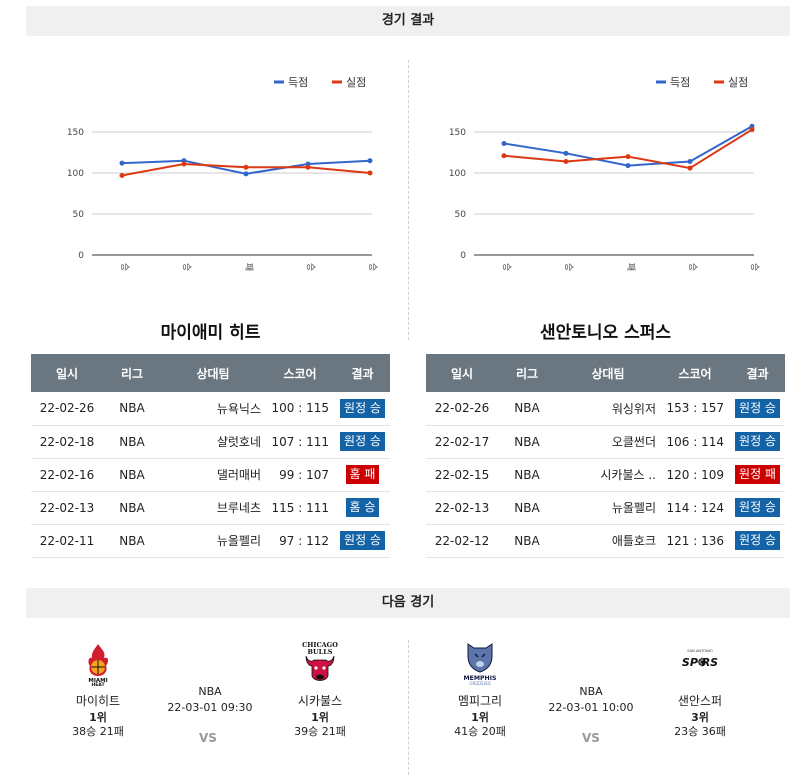 This screenshot has width=798, height=779. I want to click on next-game-1-away: CHICAGO BULLS 시카불스 1위 39승 21패, so click(320, 689).